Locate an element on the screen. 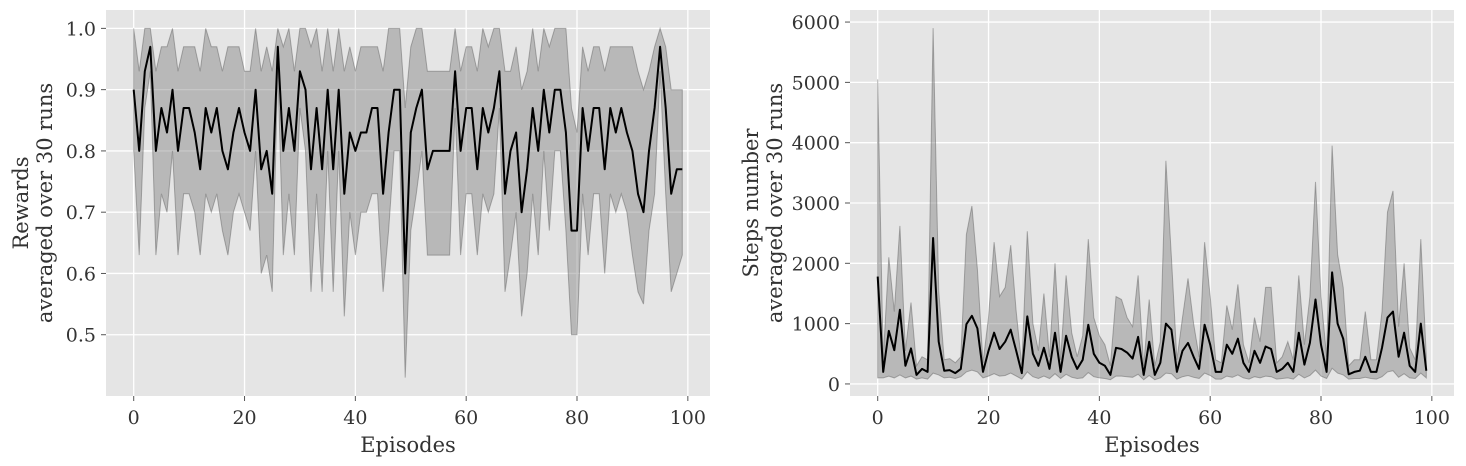  y-axis-label: Steps number is located at coordinates (751, 203).